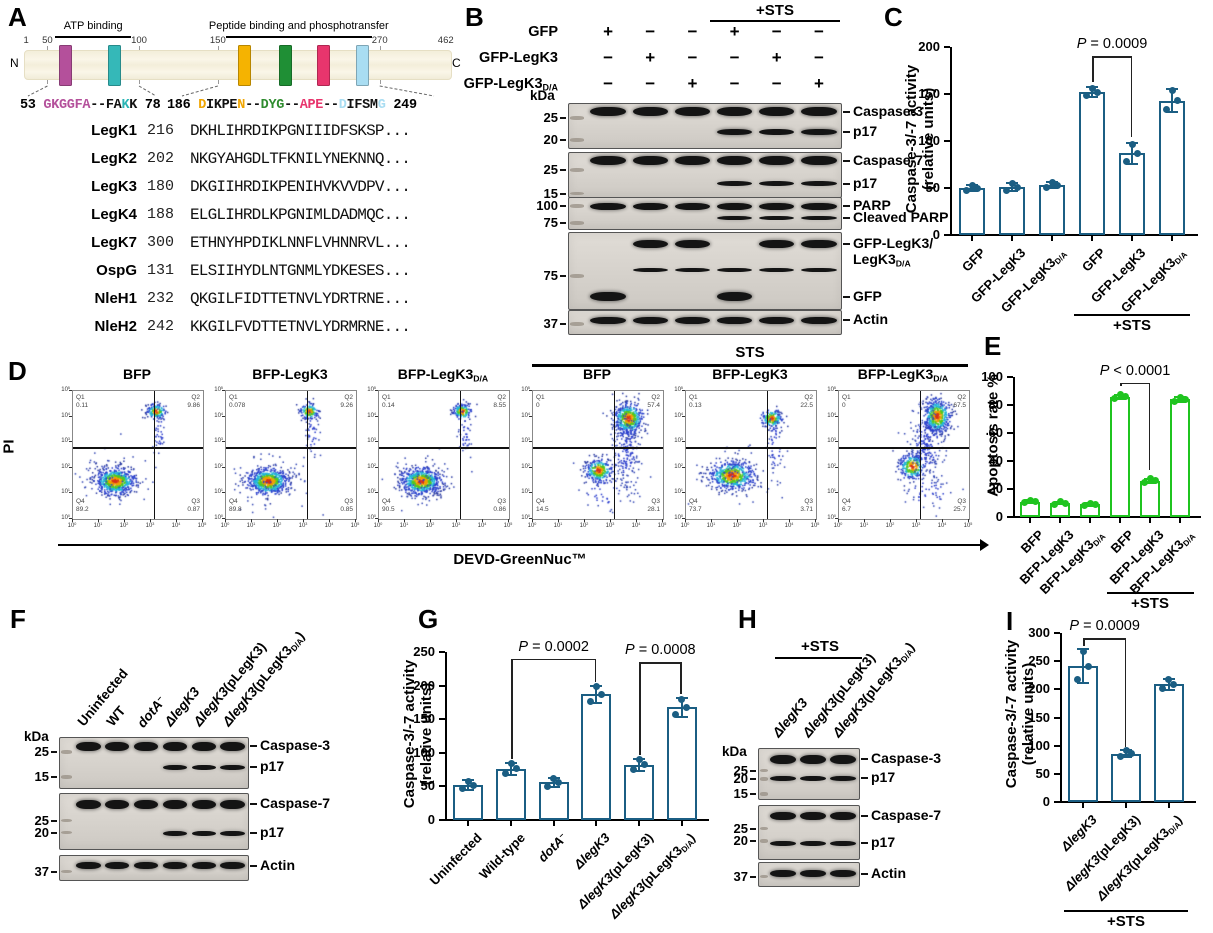  What do you see at coordinates (614, 455) in the screenshot?
I see `flow-quadrant-vline` at bounding box center [614, 455].